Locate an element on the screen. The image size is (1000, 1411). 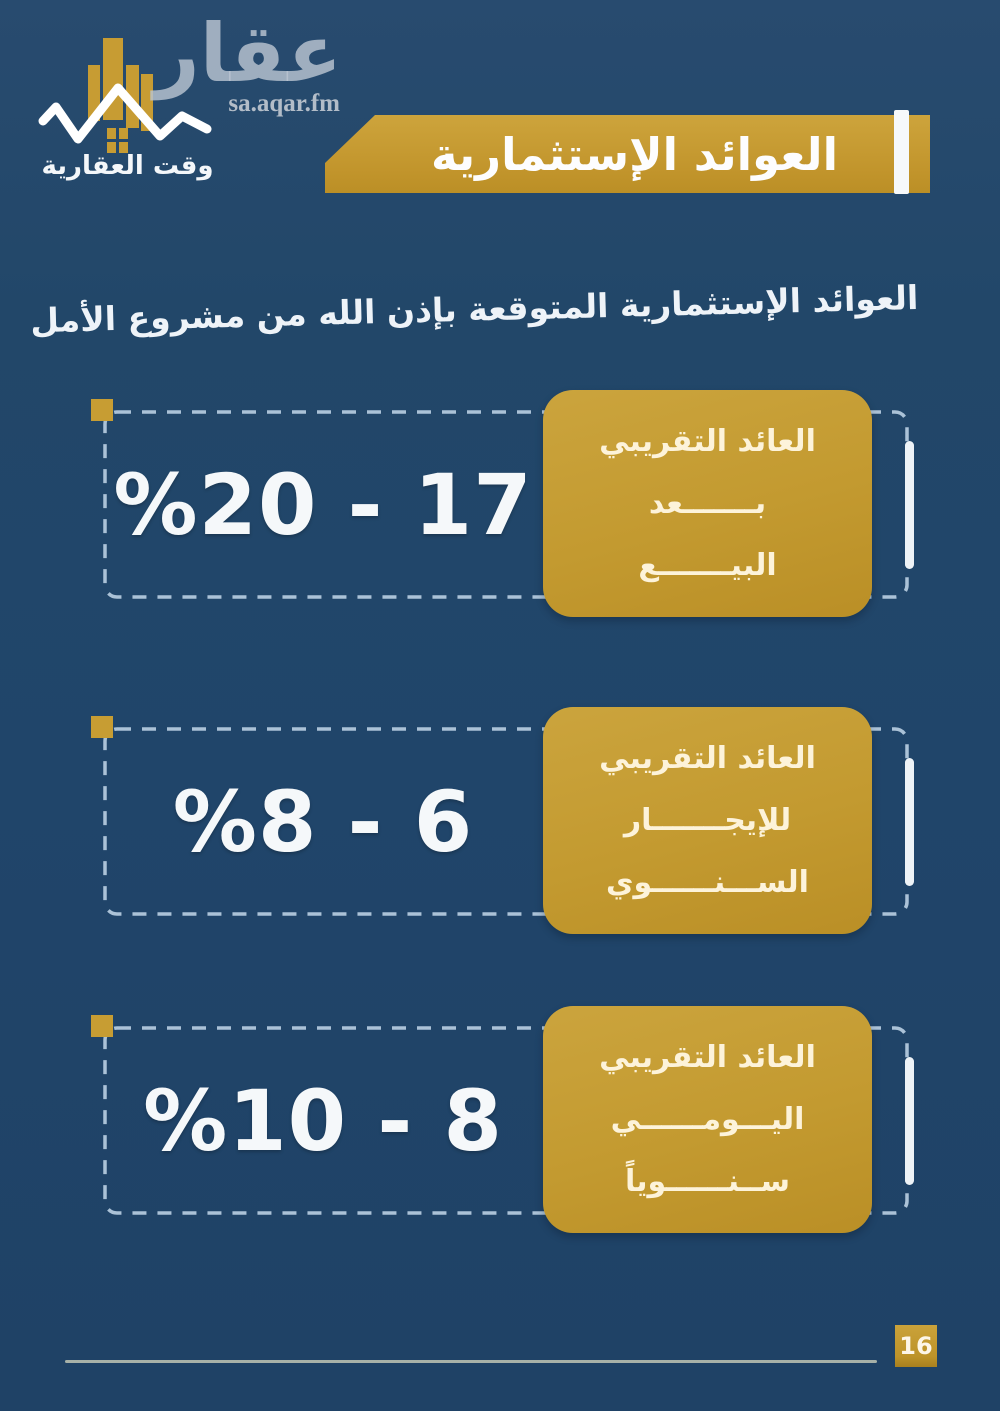
return-label-card: العائد التقريبي بـــــــعد البيـــــــع is located at coordinates (707, 503).